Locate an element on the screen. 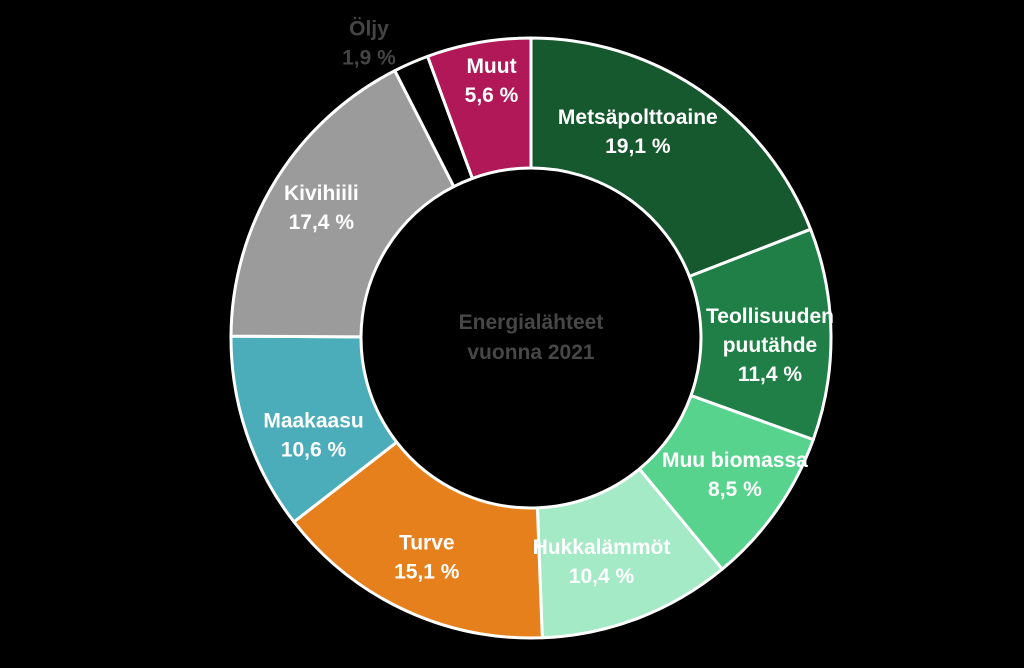 Image resolution: width=1024 pixels, height=668 pixels. slice-label-muut: Muut 5,6 % is located at coordinates (492, 81).